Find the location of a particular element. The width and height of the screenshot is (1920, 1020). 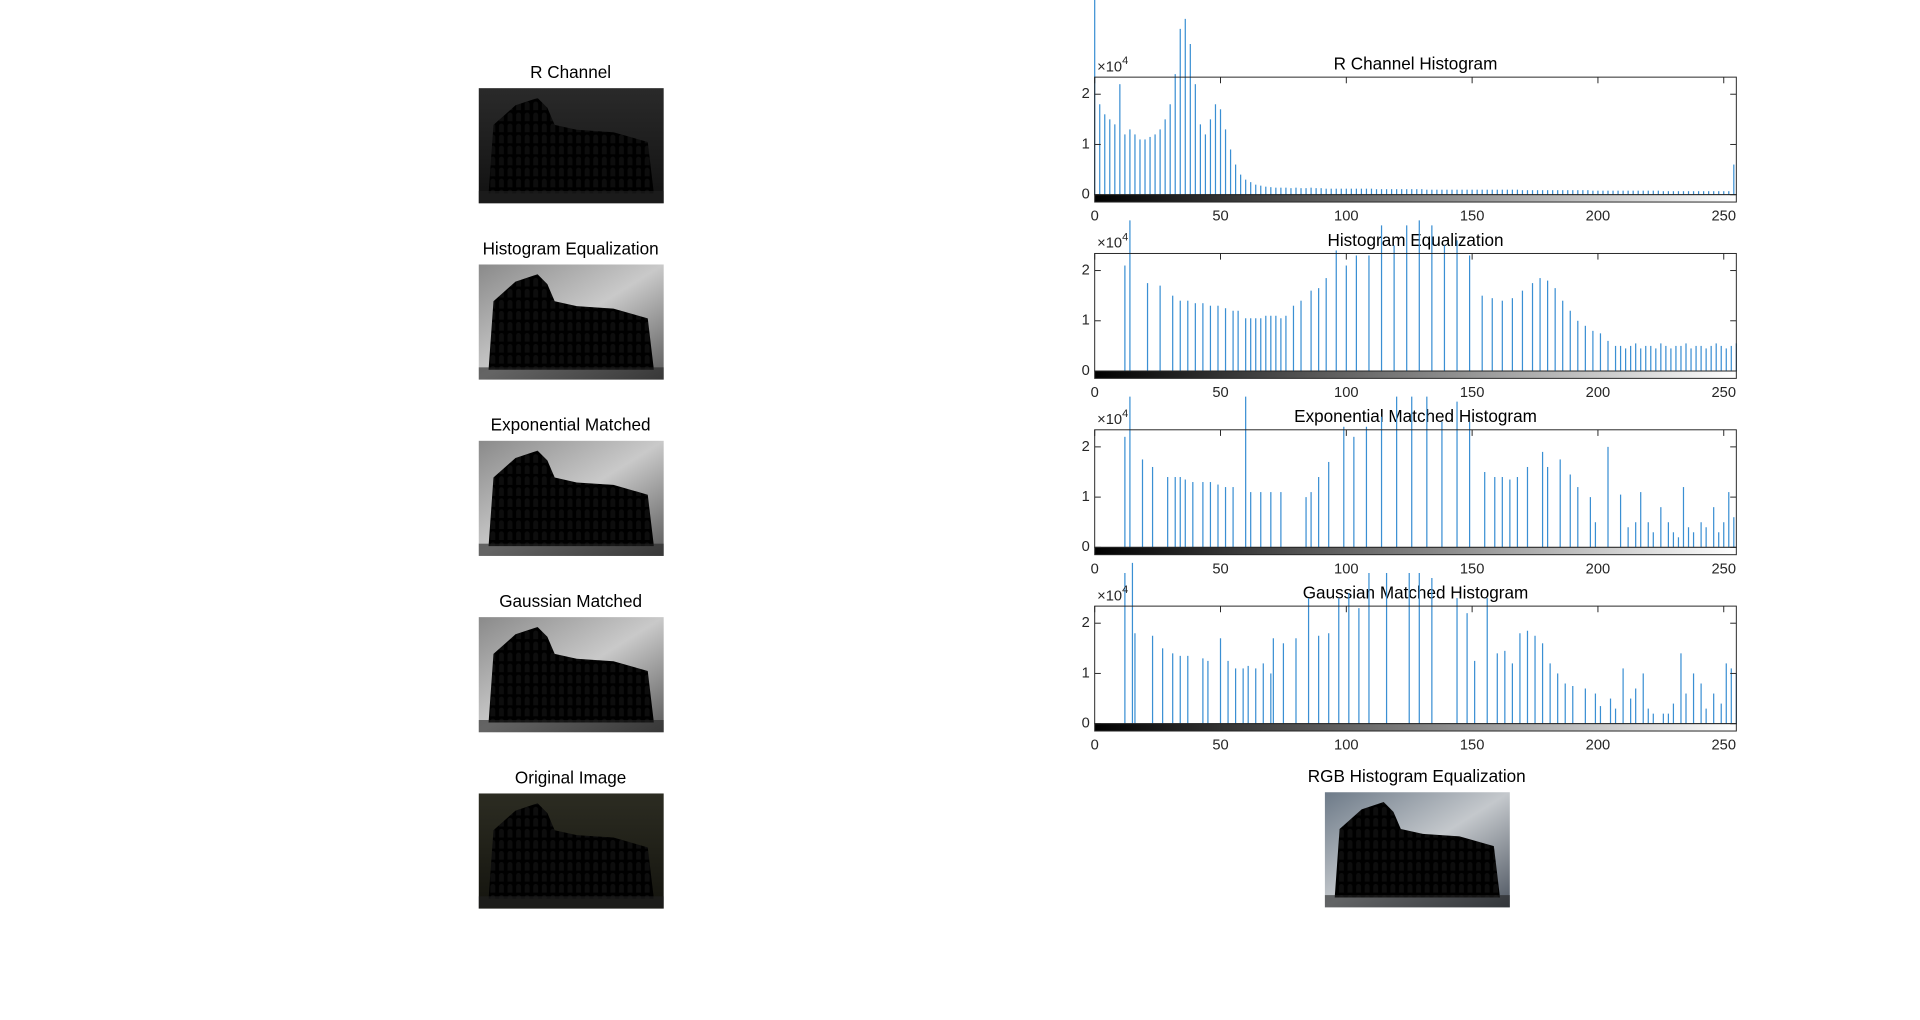

chart-title: Histogram Equalization is located at coordinates (1415, 240).